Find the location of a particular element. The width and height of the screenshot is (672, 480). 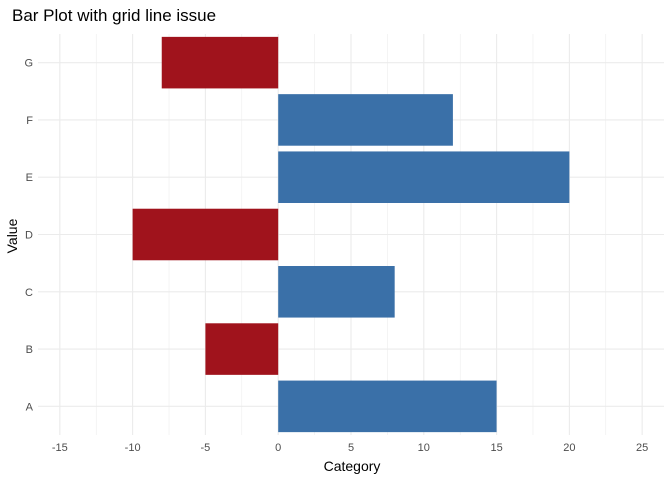

bar-d is located at coordinates (205, 234).